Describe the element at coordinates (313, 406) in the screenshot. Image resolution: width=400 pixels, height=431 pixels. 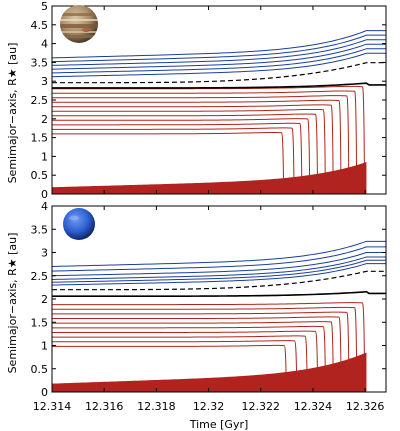
I see `x-tick-label: 12.324` at that location.